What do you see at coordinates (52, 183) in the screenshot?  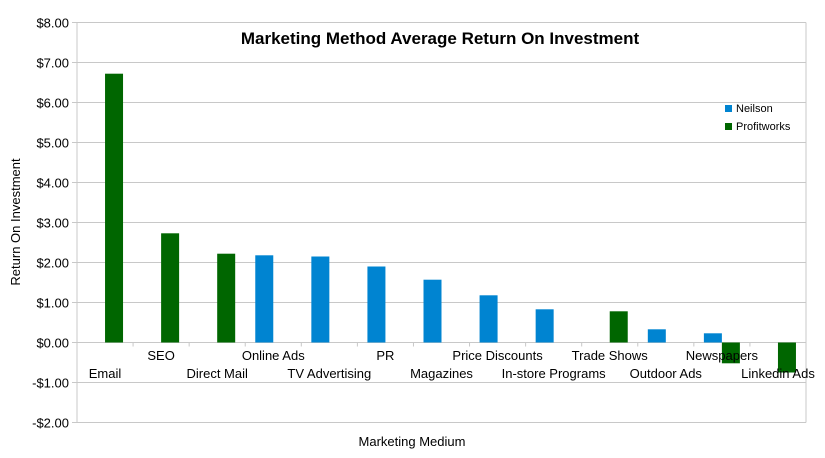 I see `y-tick-label: $4.00` at bounding box center [52, 183].